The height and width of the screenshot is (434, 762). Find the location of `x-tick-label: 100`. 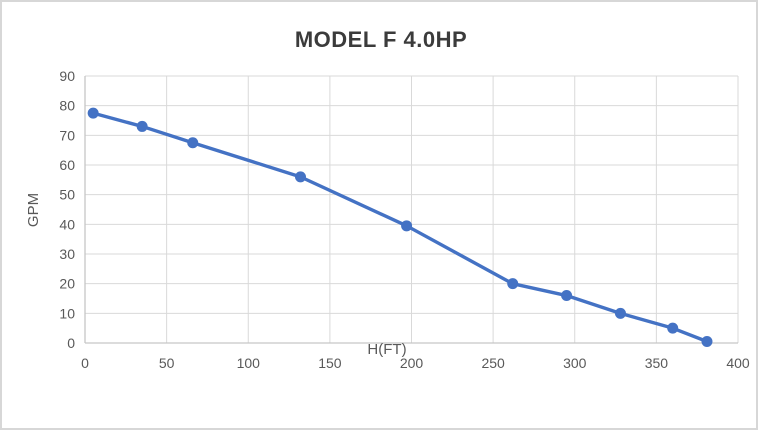

x-tick-label: 100 is located at coordinates (249, 363).